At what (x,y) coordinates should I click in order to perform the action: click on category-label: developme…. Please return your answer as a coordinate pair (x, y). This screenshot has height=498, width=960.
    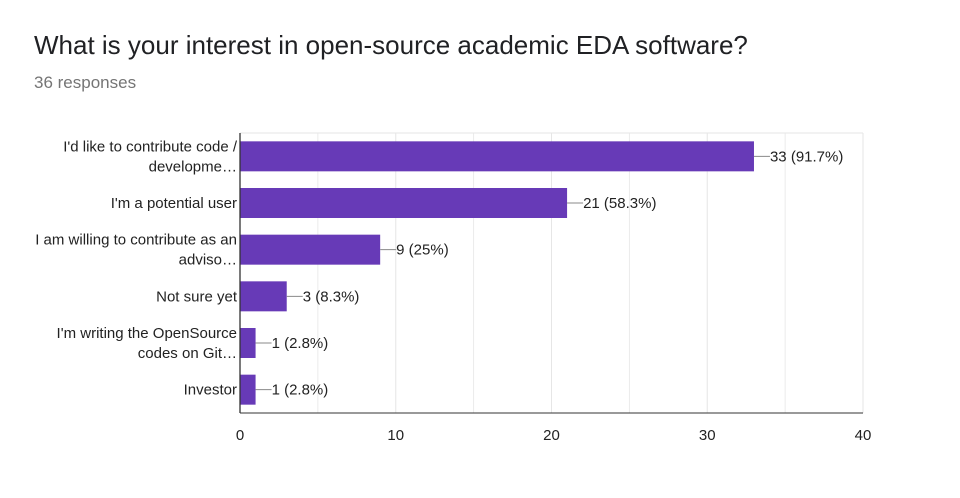
    Looking at the image, I should click on (193, 166).